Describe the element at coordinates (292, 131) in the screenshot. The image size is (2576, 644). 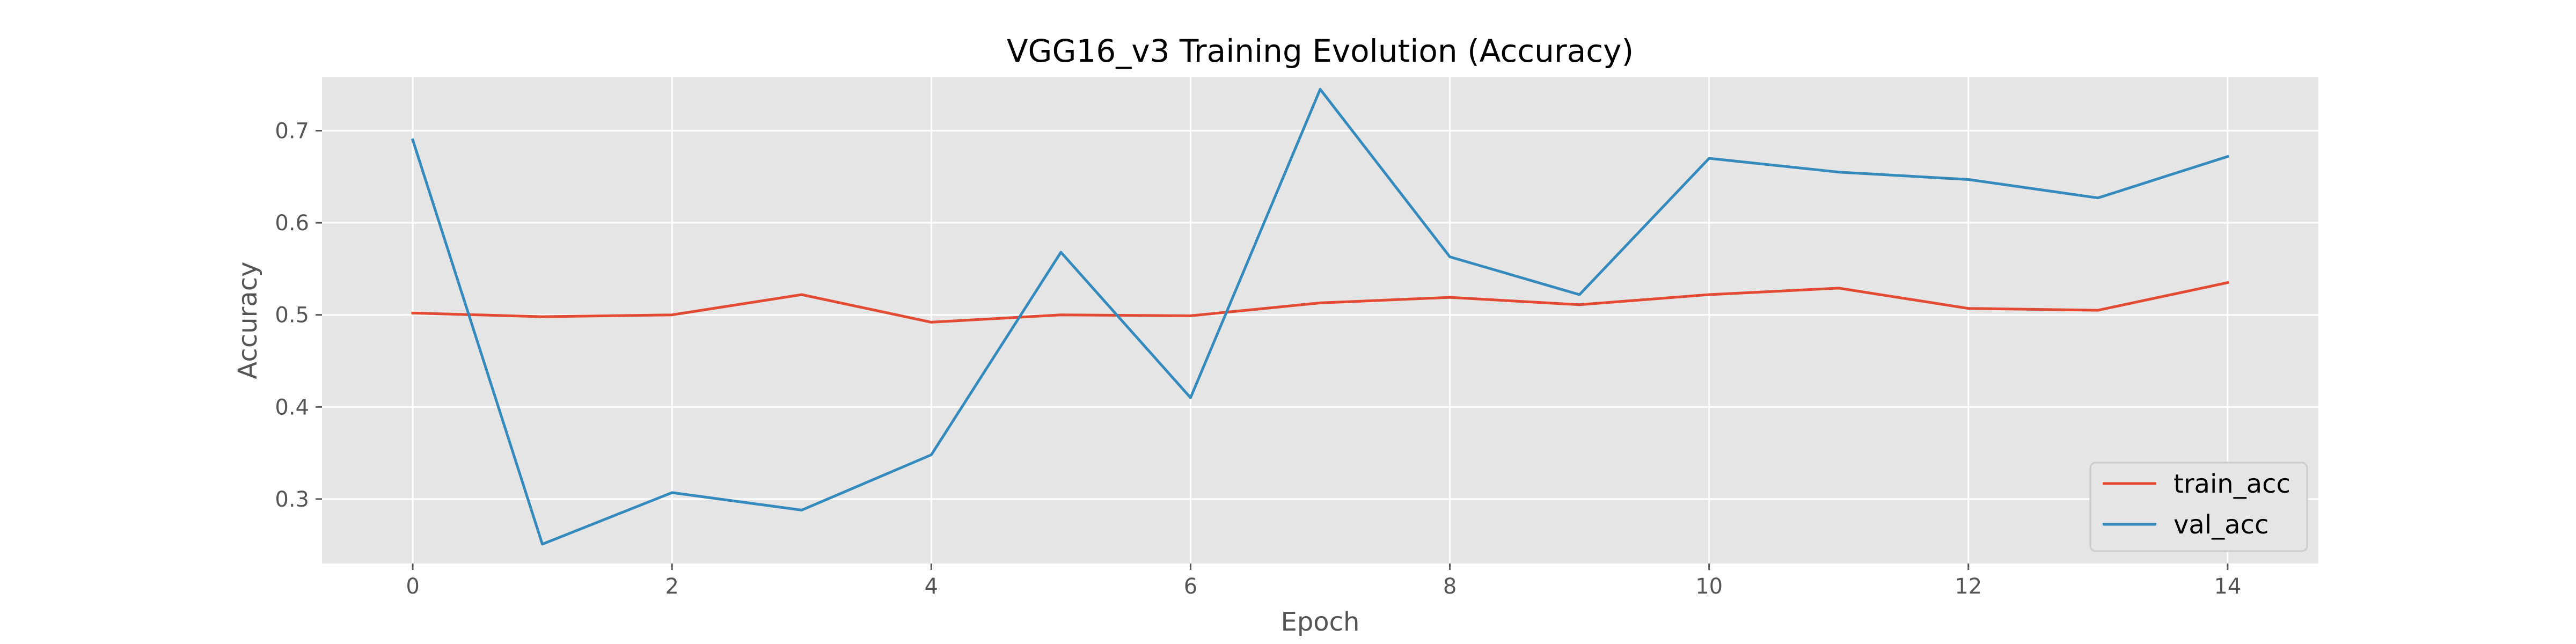
I see `y-tick-label: 0.7` at that location.